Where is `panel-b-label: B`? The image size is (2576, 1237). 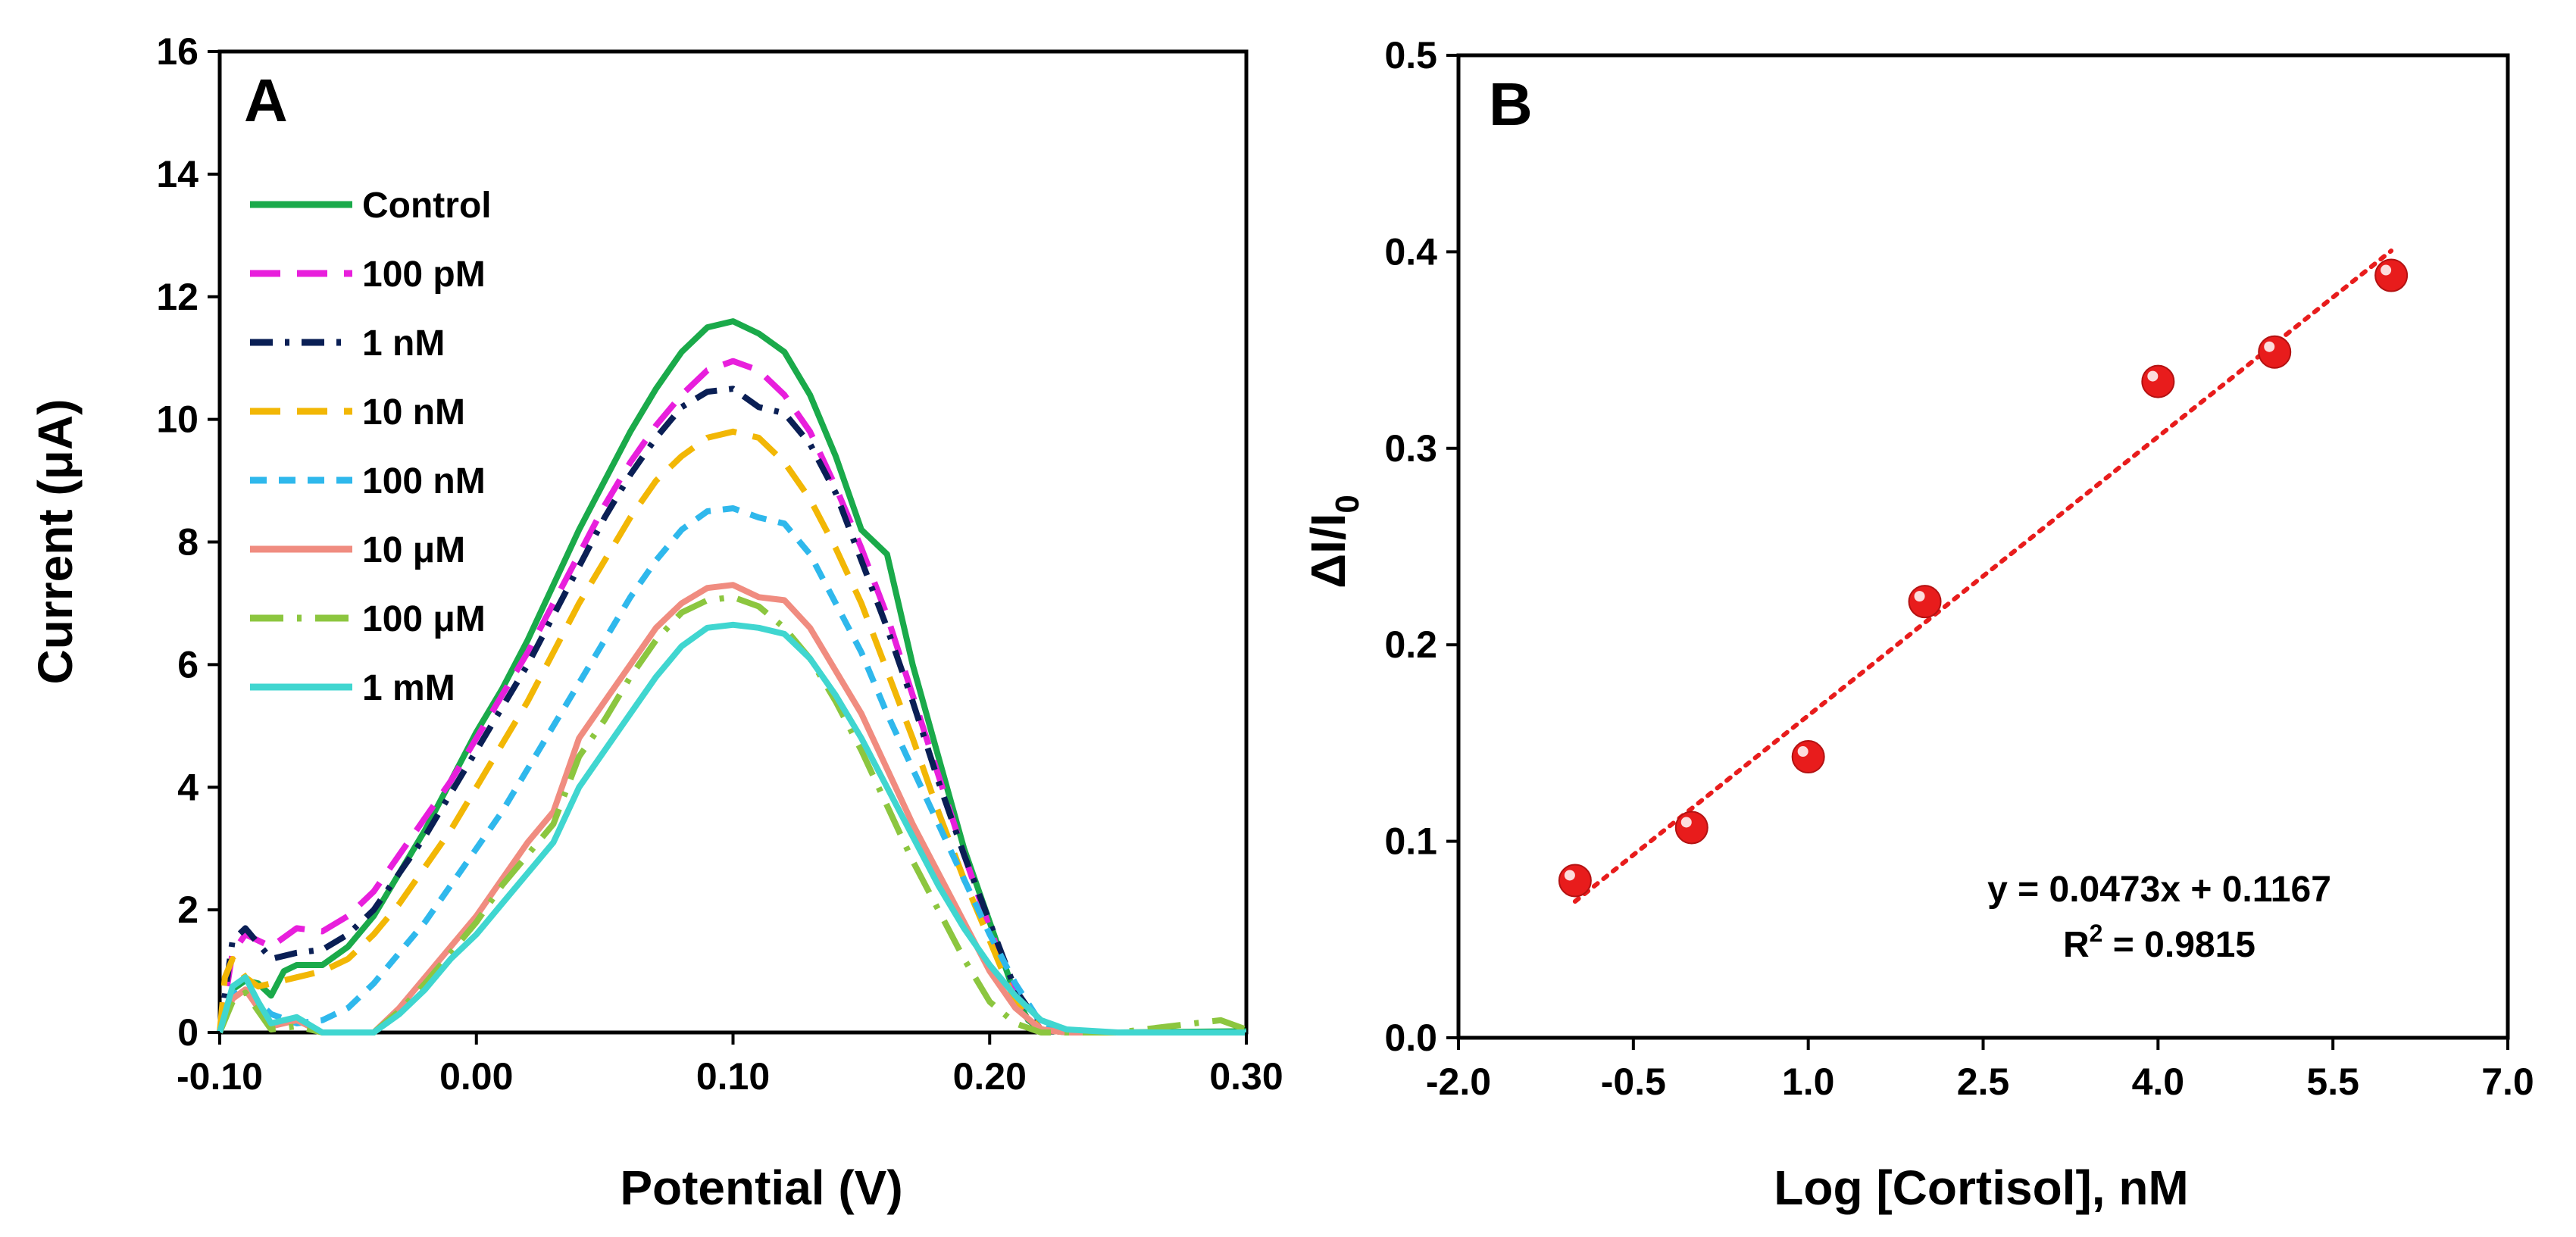
panel-b-label: B is located at coordinates (1511, 104).